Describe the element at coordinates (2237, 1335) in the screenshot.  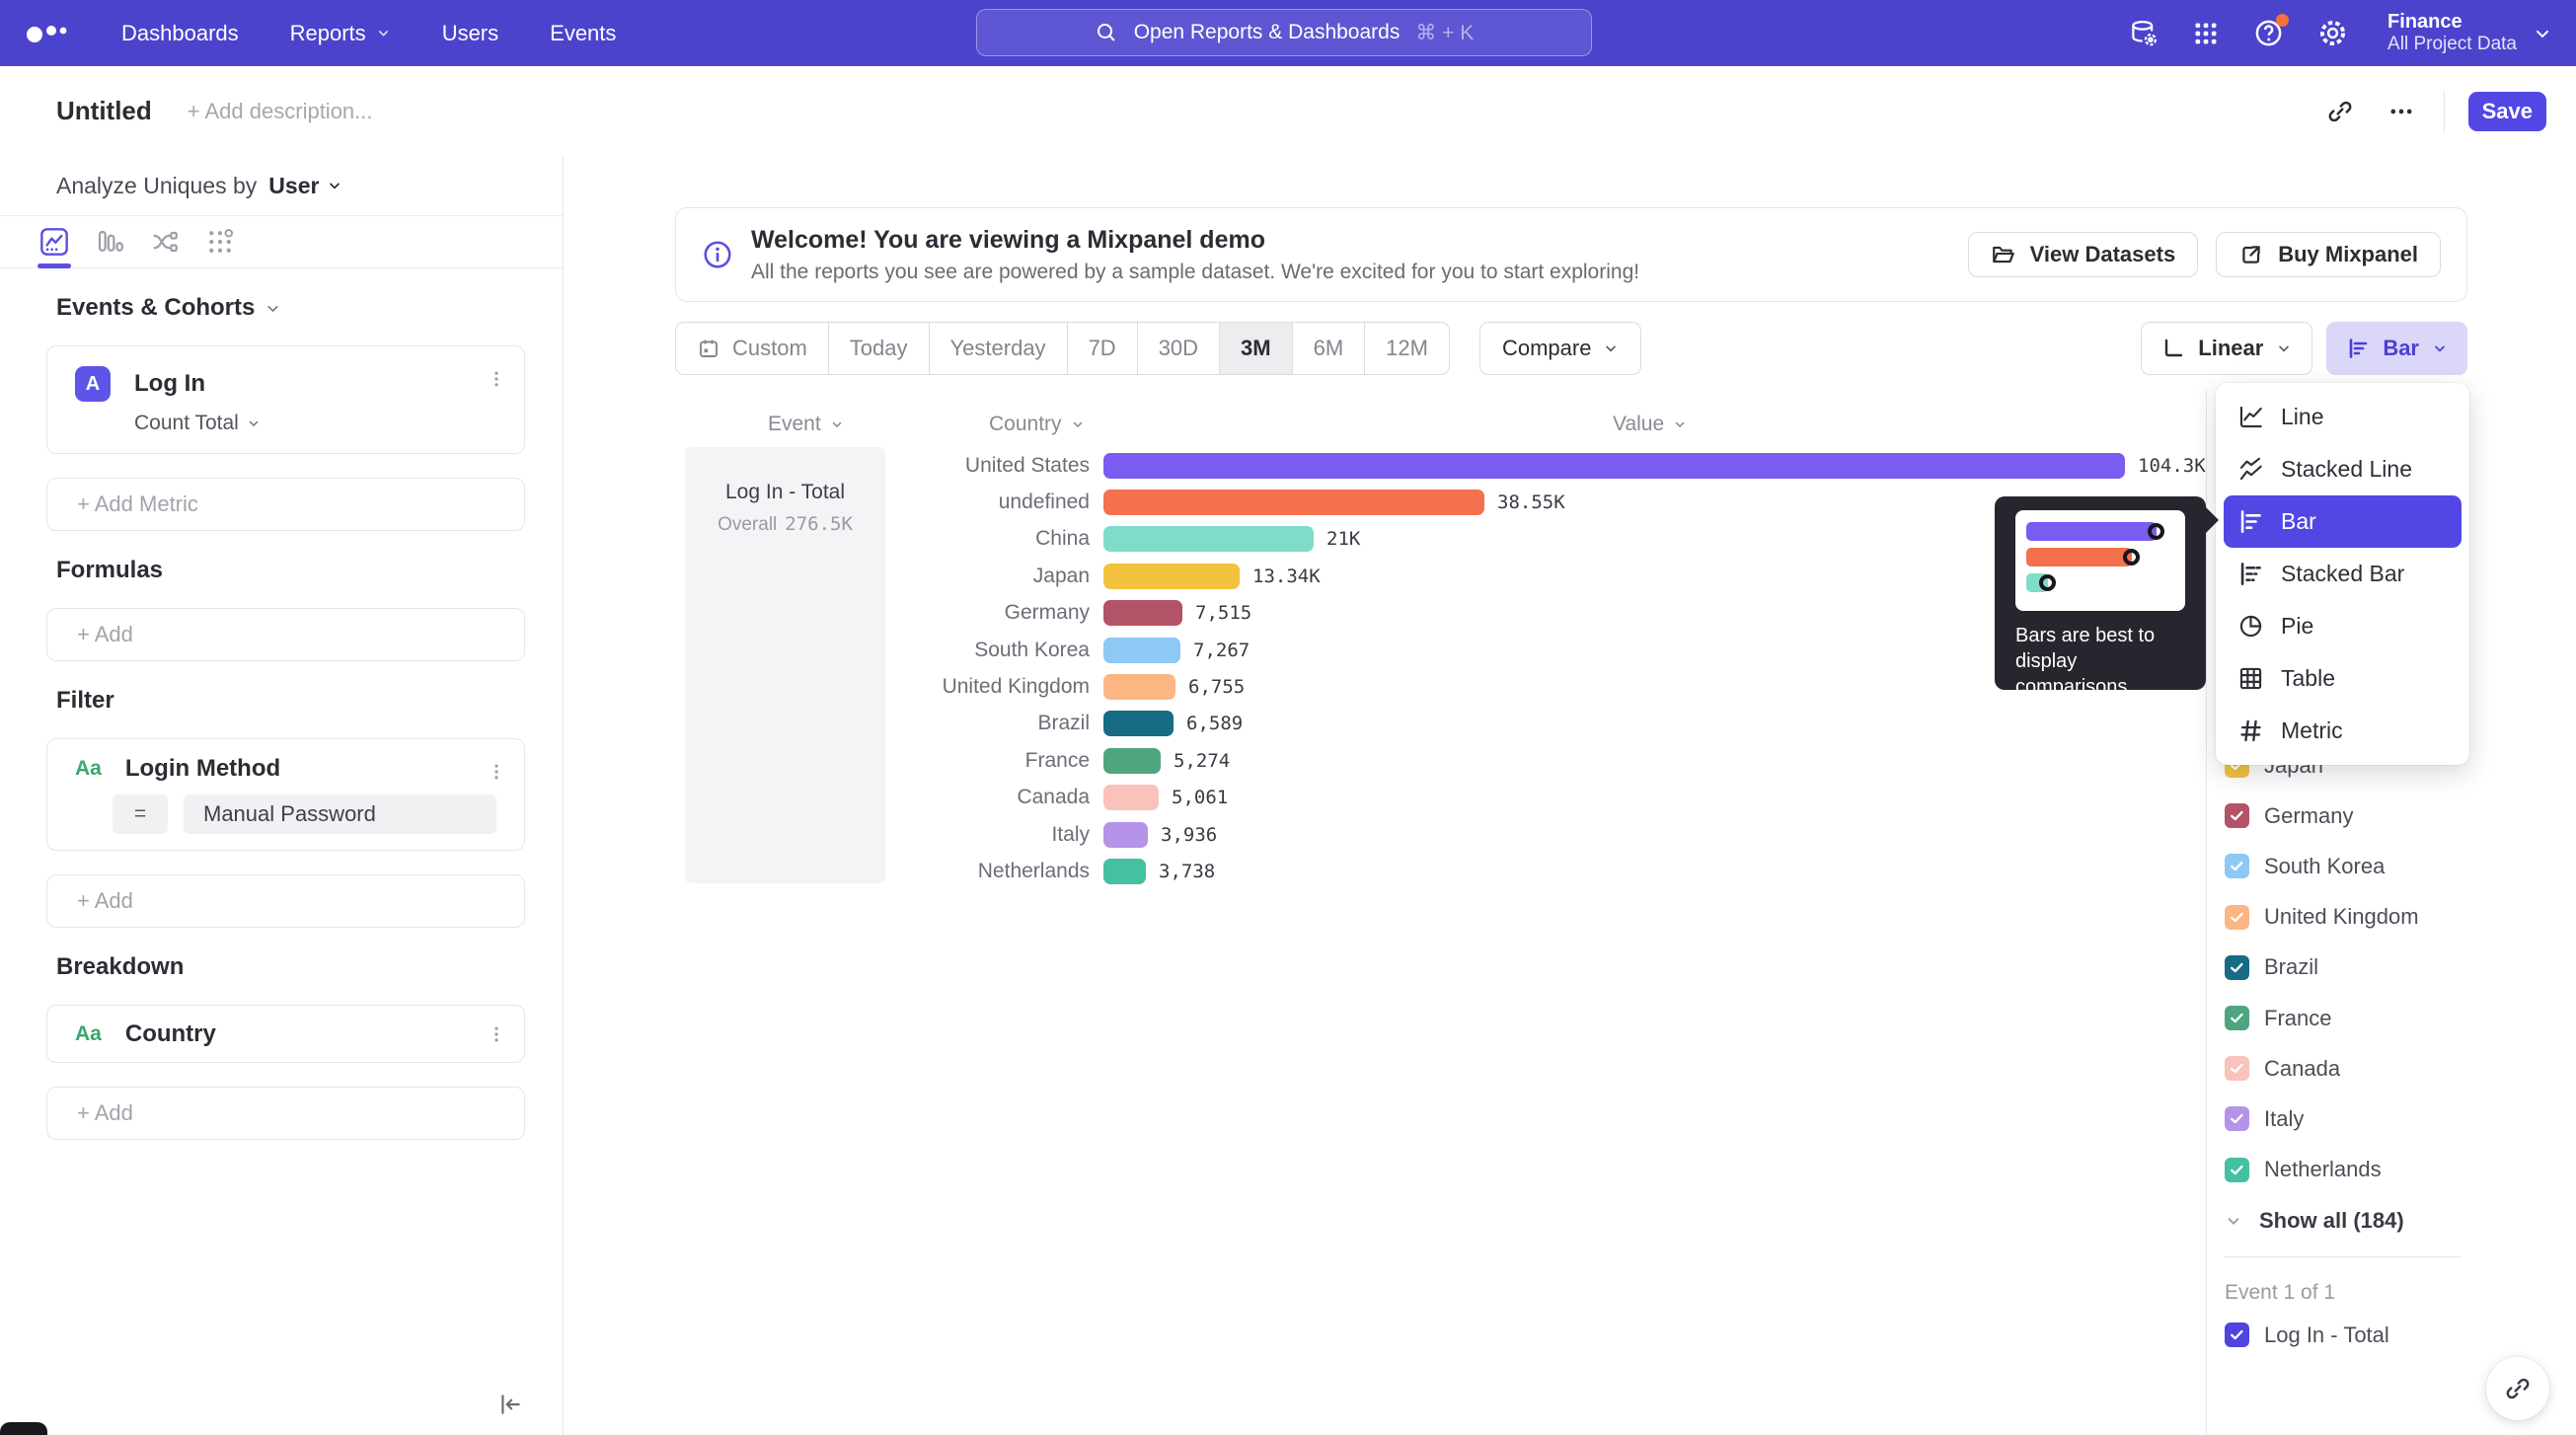
I see `series-checkbox` at that location.